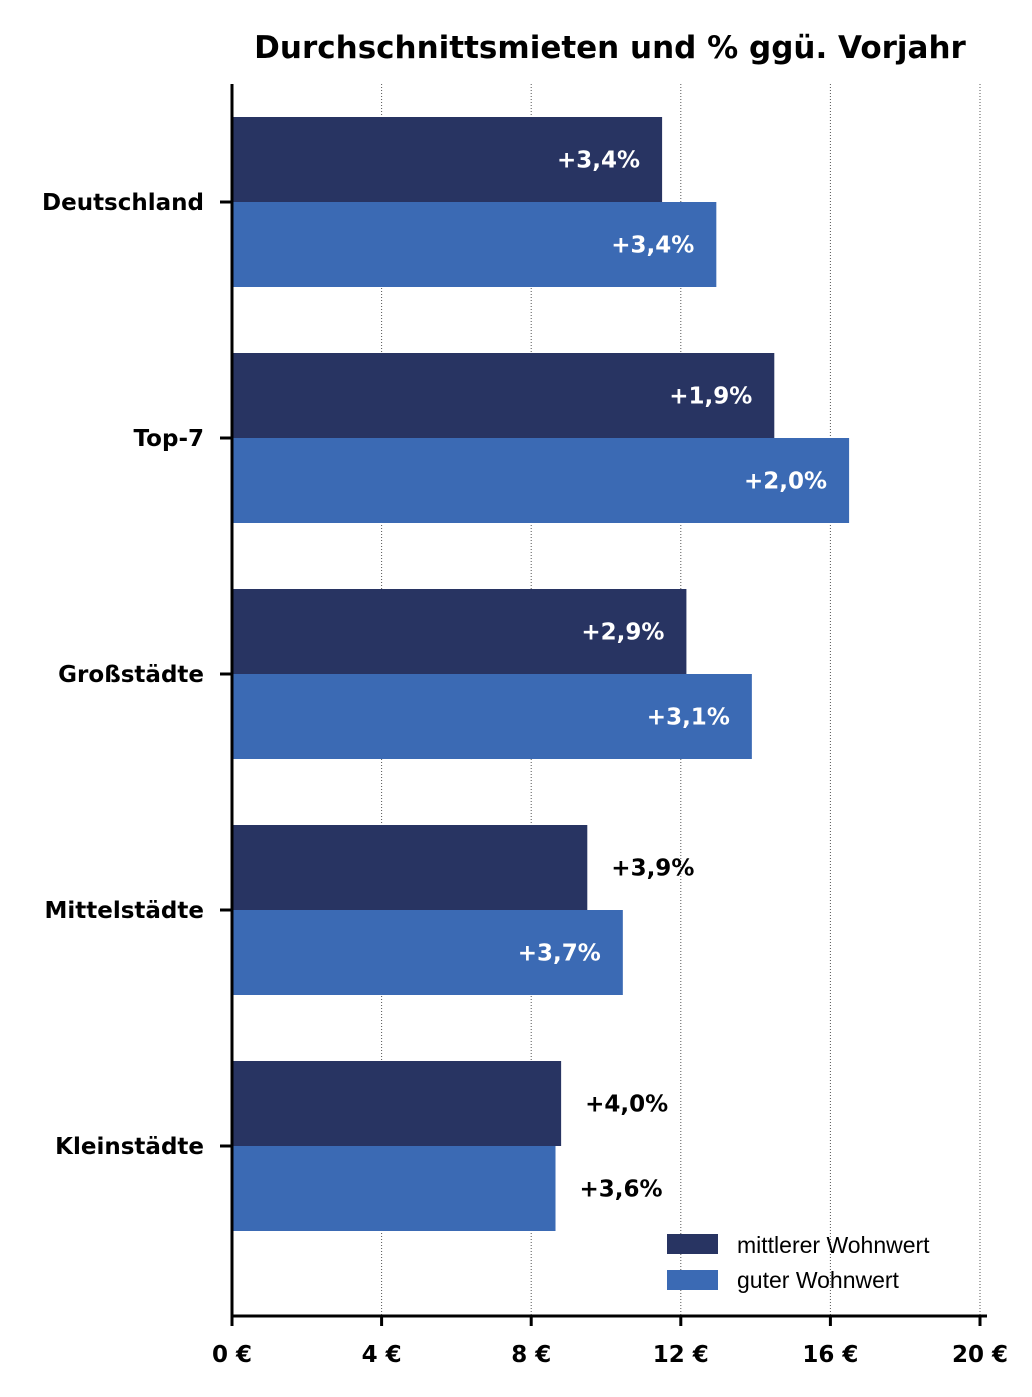 The width and height of the screenshot is (1032, 1397). What do you see at coordinates (818, 1280) in the screenshot?
I see `legend-label-guter: guter Wohnwert` at bounding box center [818, 1280].